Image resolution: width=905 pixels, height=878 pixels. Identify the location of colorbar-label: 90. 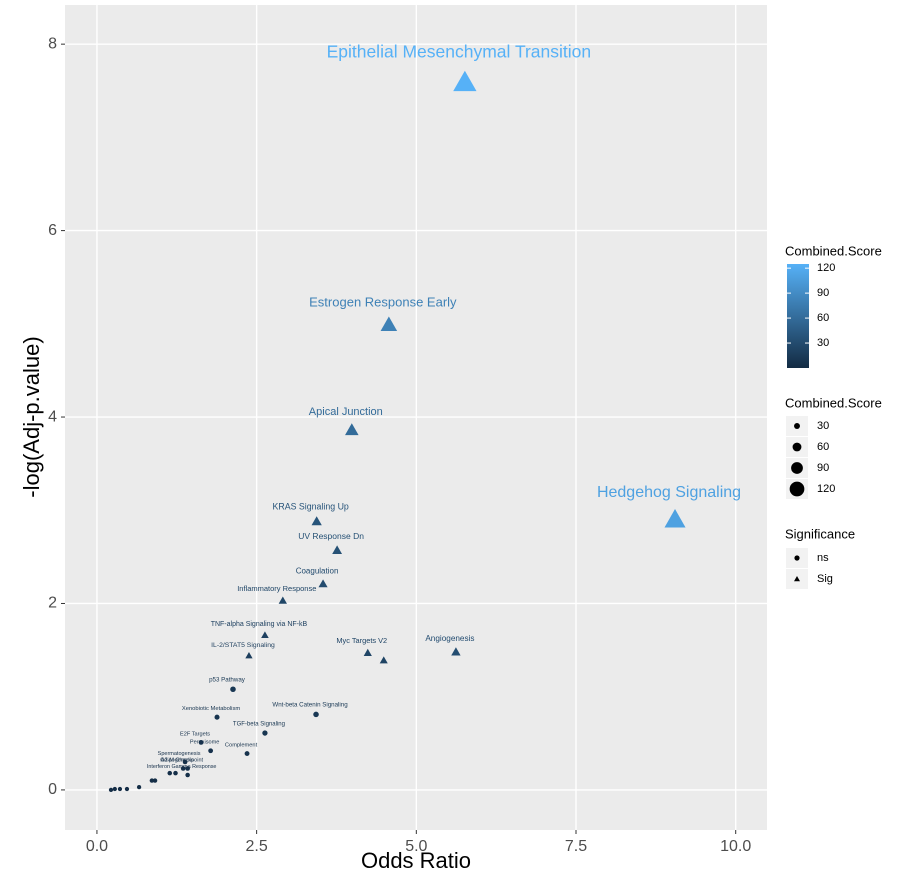
(823, 293).